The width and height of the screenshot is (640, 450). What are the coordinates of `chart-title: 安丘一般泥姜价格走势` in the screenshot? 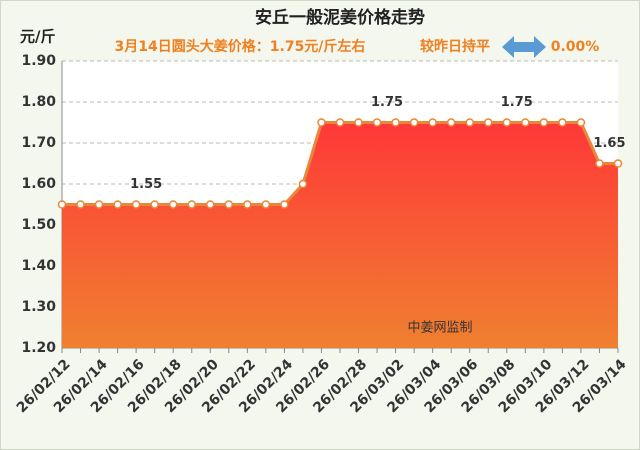 It's located at (340, 17).